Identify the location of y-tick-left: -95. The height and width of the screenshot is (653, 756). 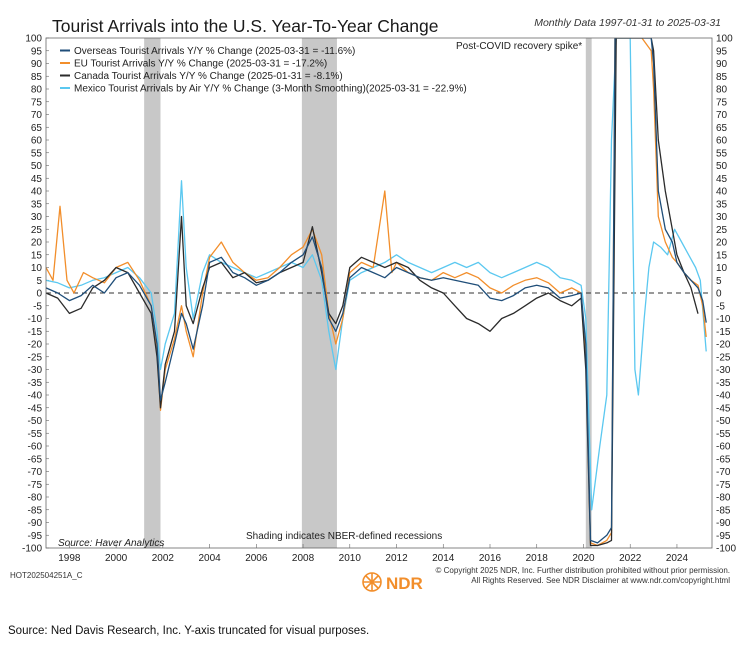
(35, 536).